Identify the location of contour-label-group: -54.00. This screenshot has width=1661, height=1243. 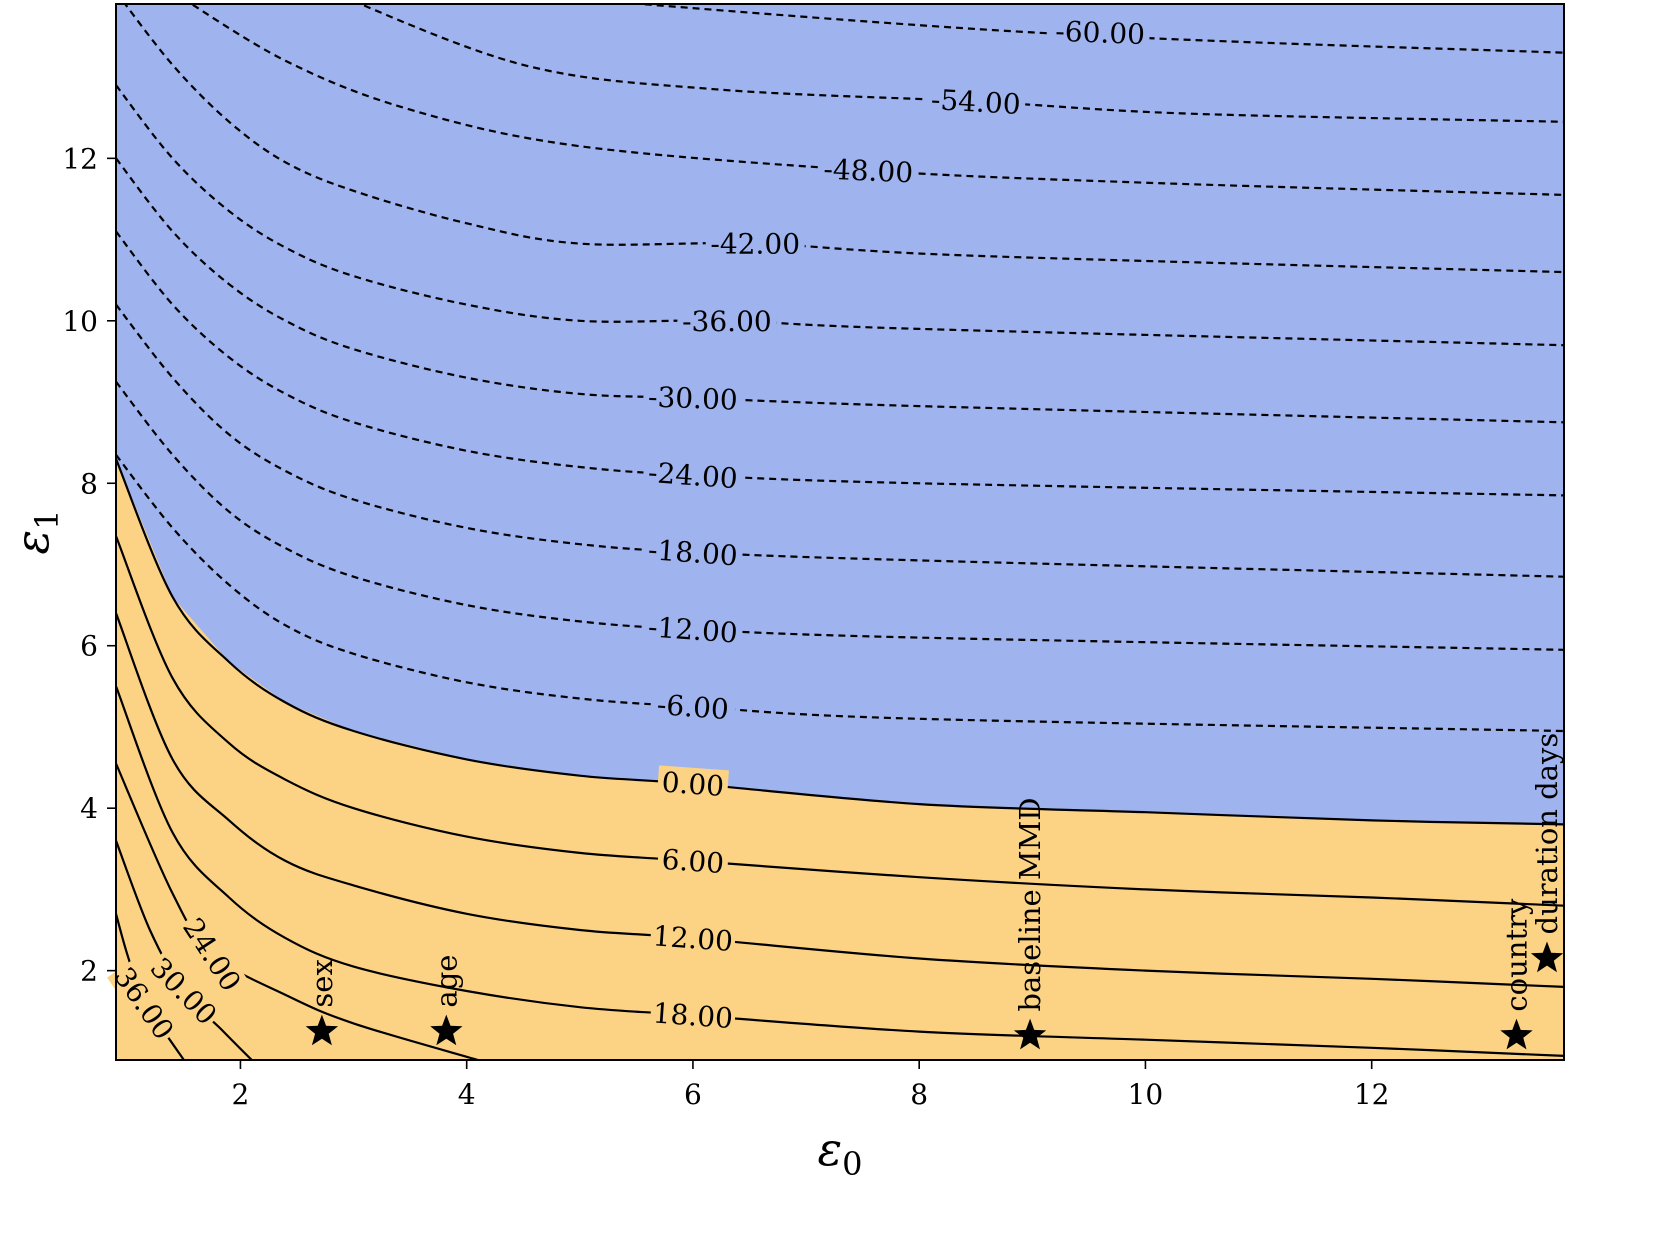
(976, 101).